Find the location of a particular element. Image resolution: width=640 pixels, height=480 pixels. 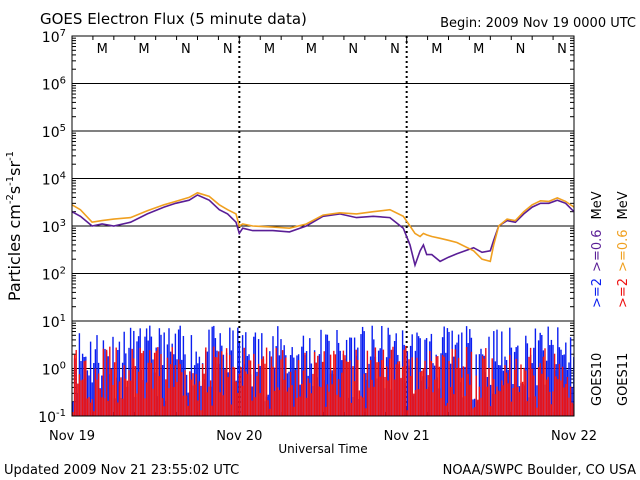

x-axis-label: Universal Time is located at coordinates (322, 449).